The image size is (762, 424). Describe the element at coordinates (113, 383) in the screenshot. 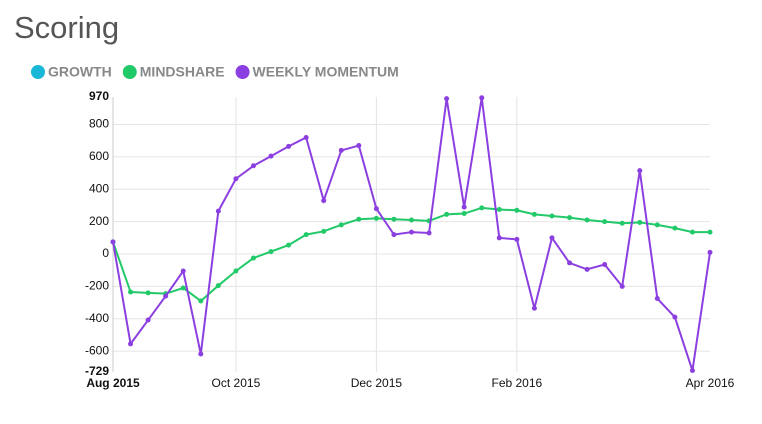

I see `x-tick-label: Aug 2015` at that location.